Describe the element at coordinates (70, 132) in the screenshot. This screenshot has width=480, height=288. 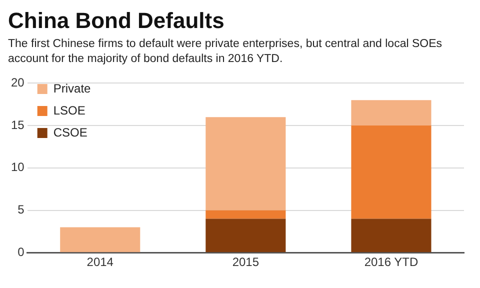
I see `legend-label: CSOE` at that location.